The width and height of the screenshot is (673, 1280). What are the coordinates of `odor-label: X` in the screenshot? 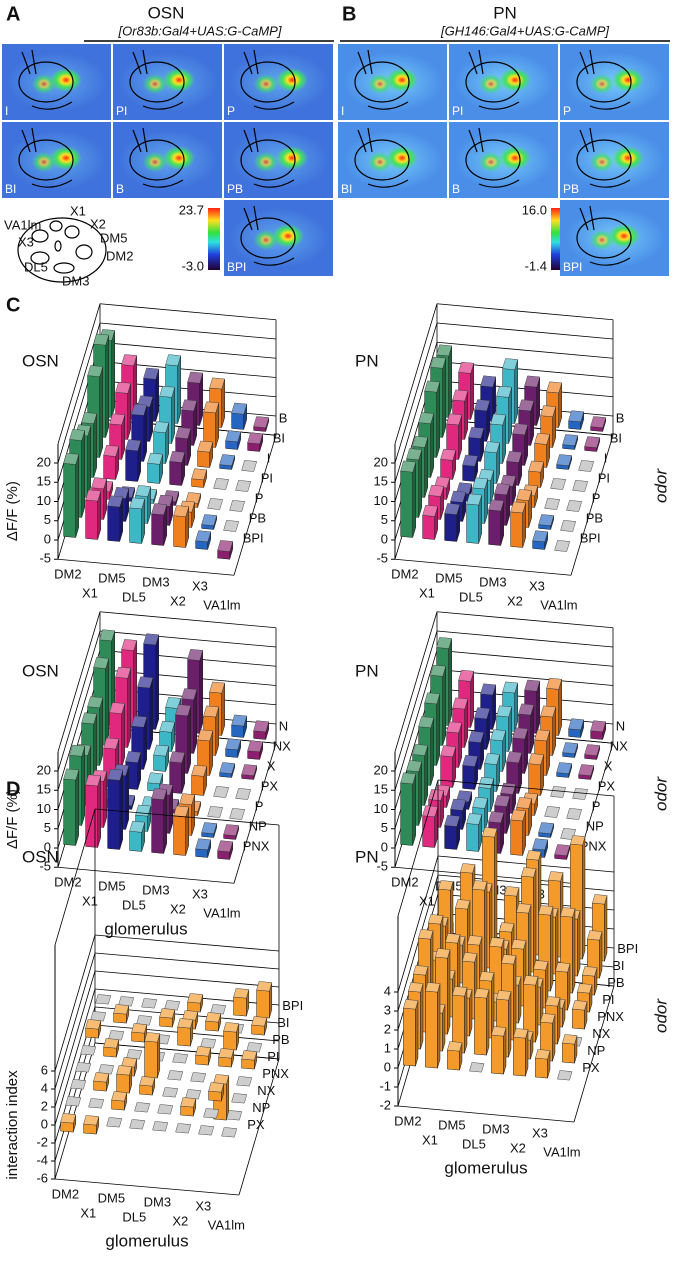 It's located at (608, 765).